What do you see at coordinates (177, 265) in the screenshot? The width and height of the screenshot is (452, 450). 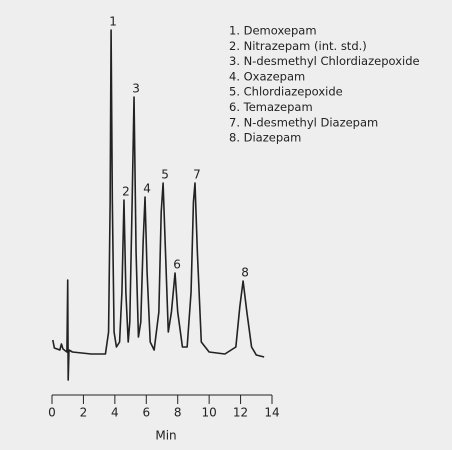 I see `peak-label: 6` at bounding box center [177, 265].